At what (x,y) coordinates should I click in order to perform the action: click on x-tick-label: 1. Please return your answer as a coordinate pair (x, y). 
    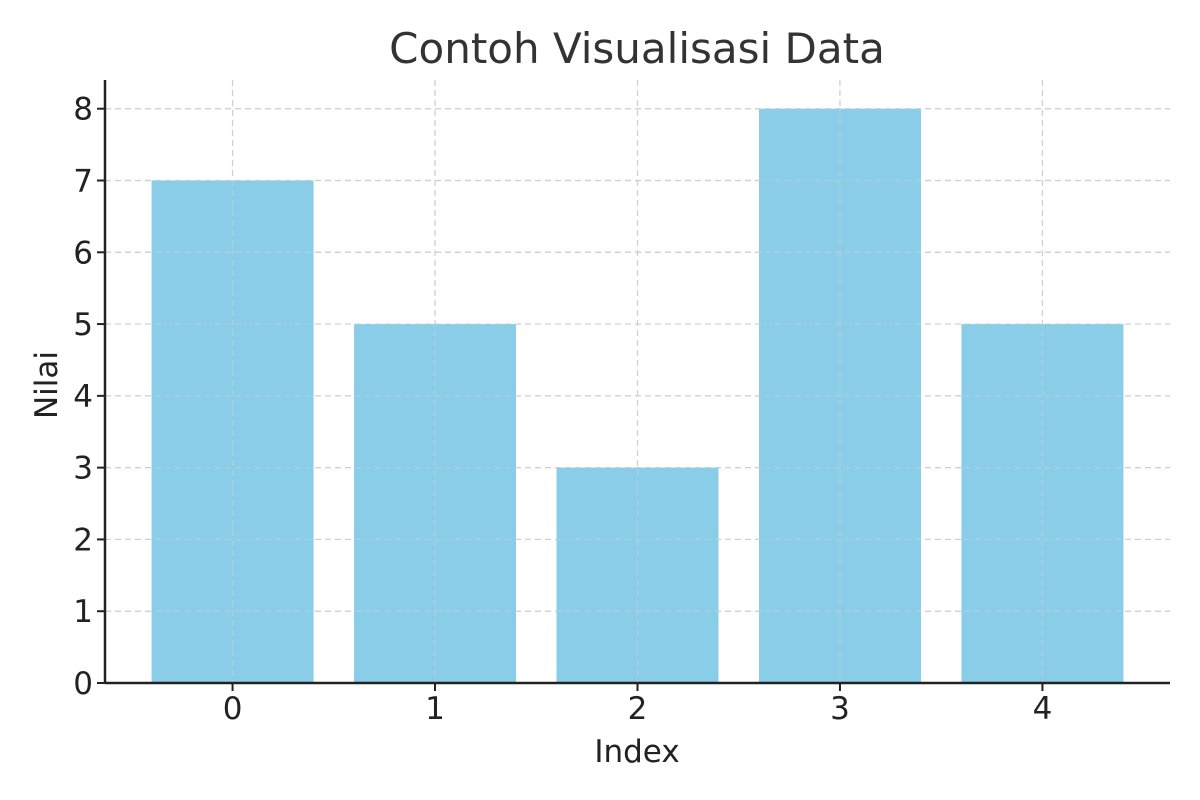
    Looking at the image, I should click on (435, 709).